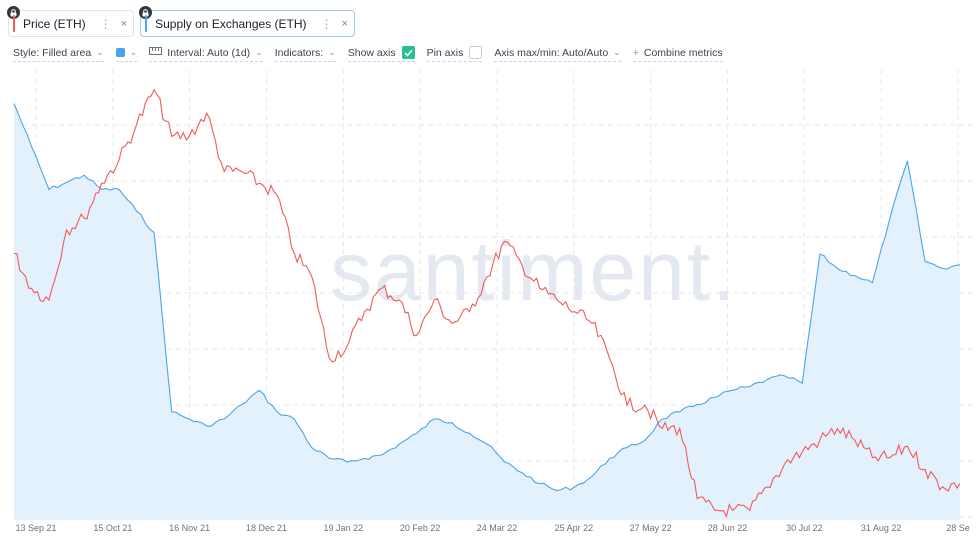 This screenshot has height=538, width=977. Describe the element at coordinates (958, 528) in the screenshot. I see `x-tick-label: 28 Se` at that location.